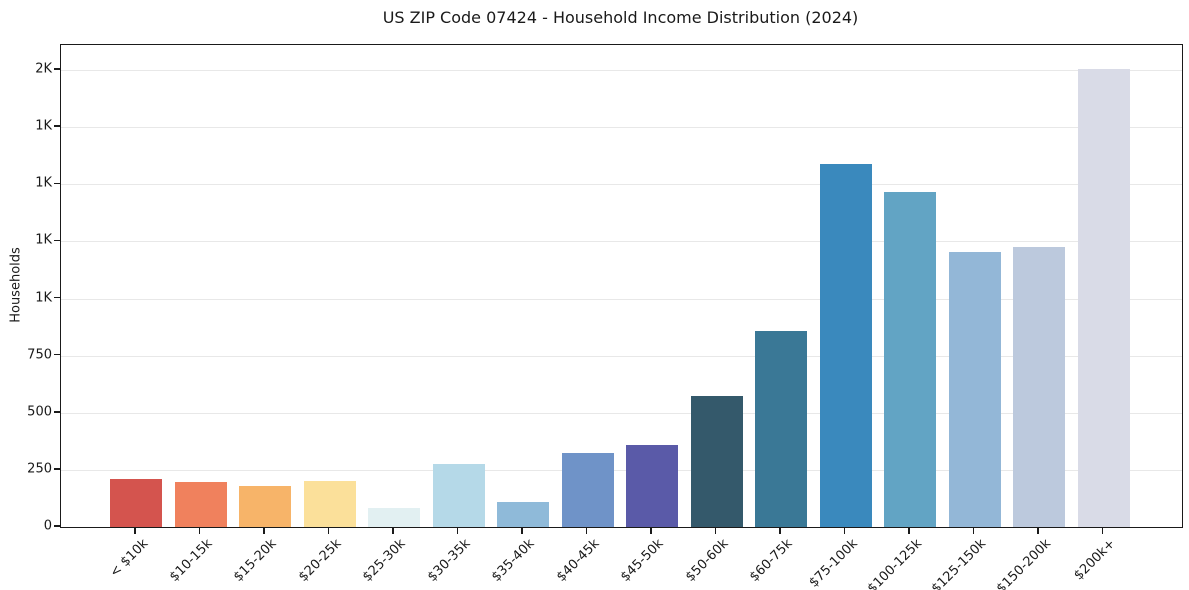 The image size is (1189, 590). What do you see at coordinates (974, 389) in the screenshot?
I see `bar-125-150k` at bounding box center [974, 389].